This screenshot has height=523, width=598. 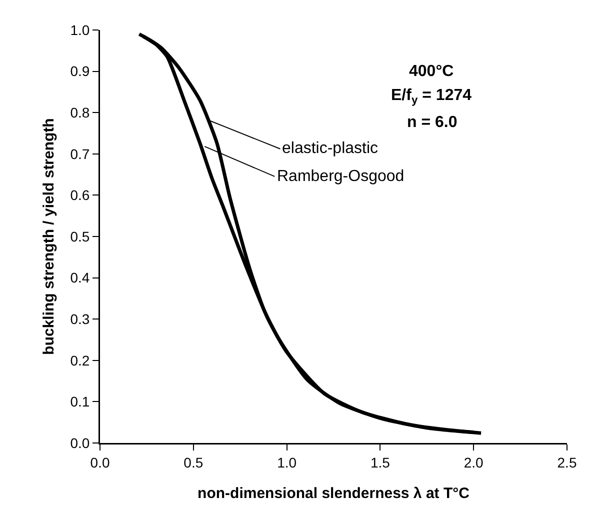 What do you see at coordinates (340, 176) in the screenshot?
I see `annotation: Ramberg-Osgood` at bounding box center [340, 176].